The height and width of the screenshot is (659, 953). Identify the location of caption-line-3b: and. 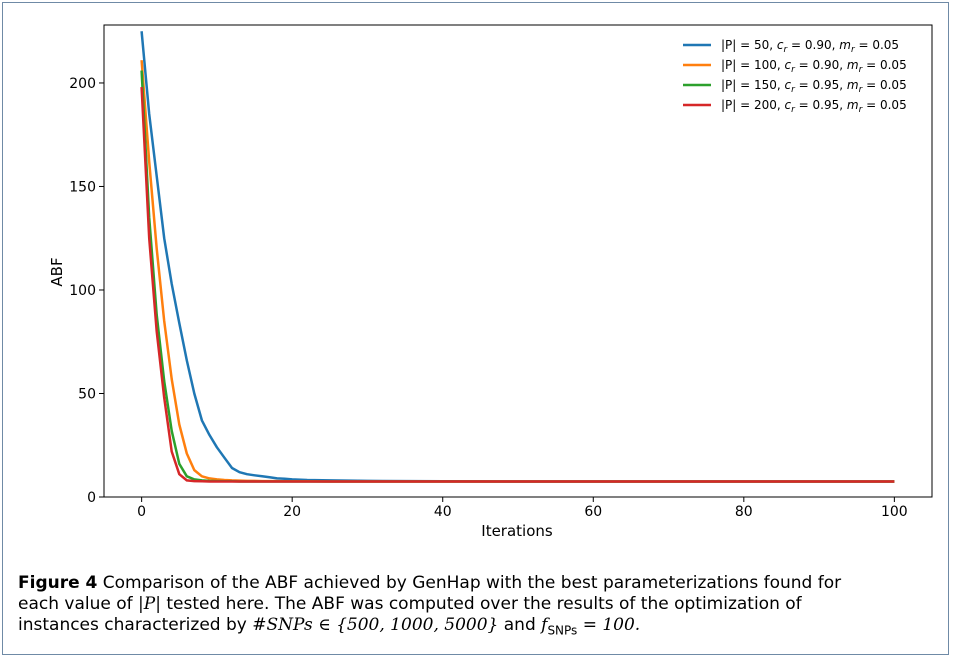
(520, 625).